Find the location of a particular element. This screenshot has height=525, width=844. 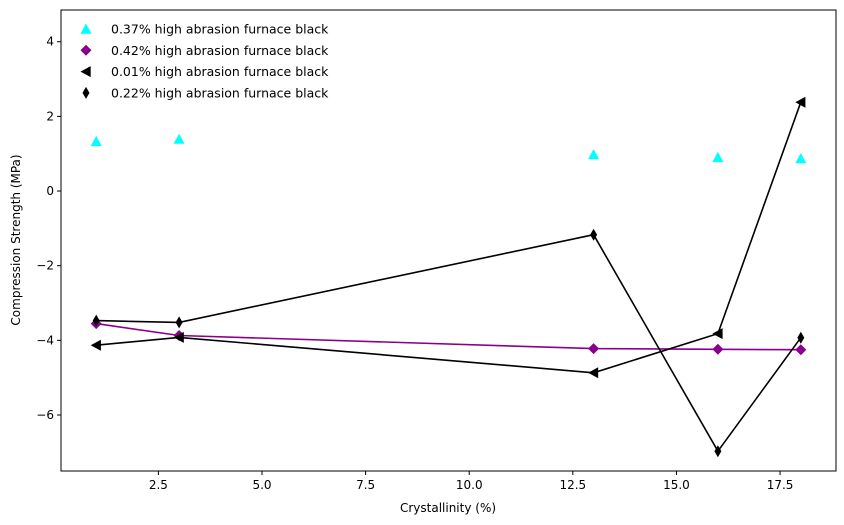

y-axis-ticks: −6 −4 −2 0 2 4 is located at coordinates (48, 228).